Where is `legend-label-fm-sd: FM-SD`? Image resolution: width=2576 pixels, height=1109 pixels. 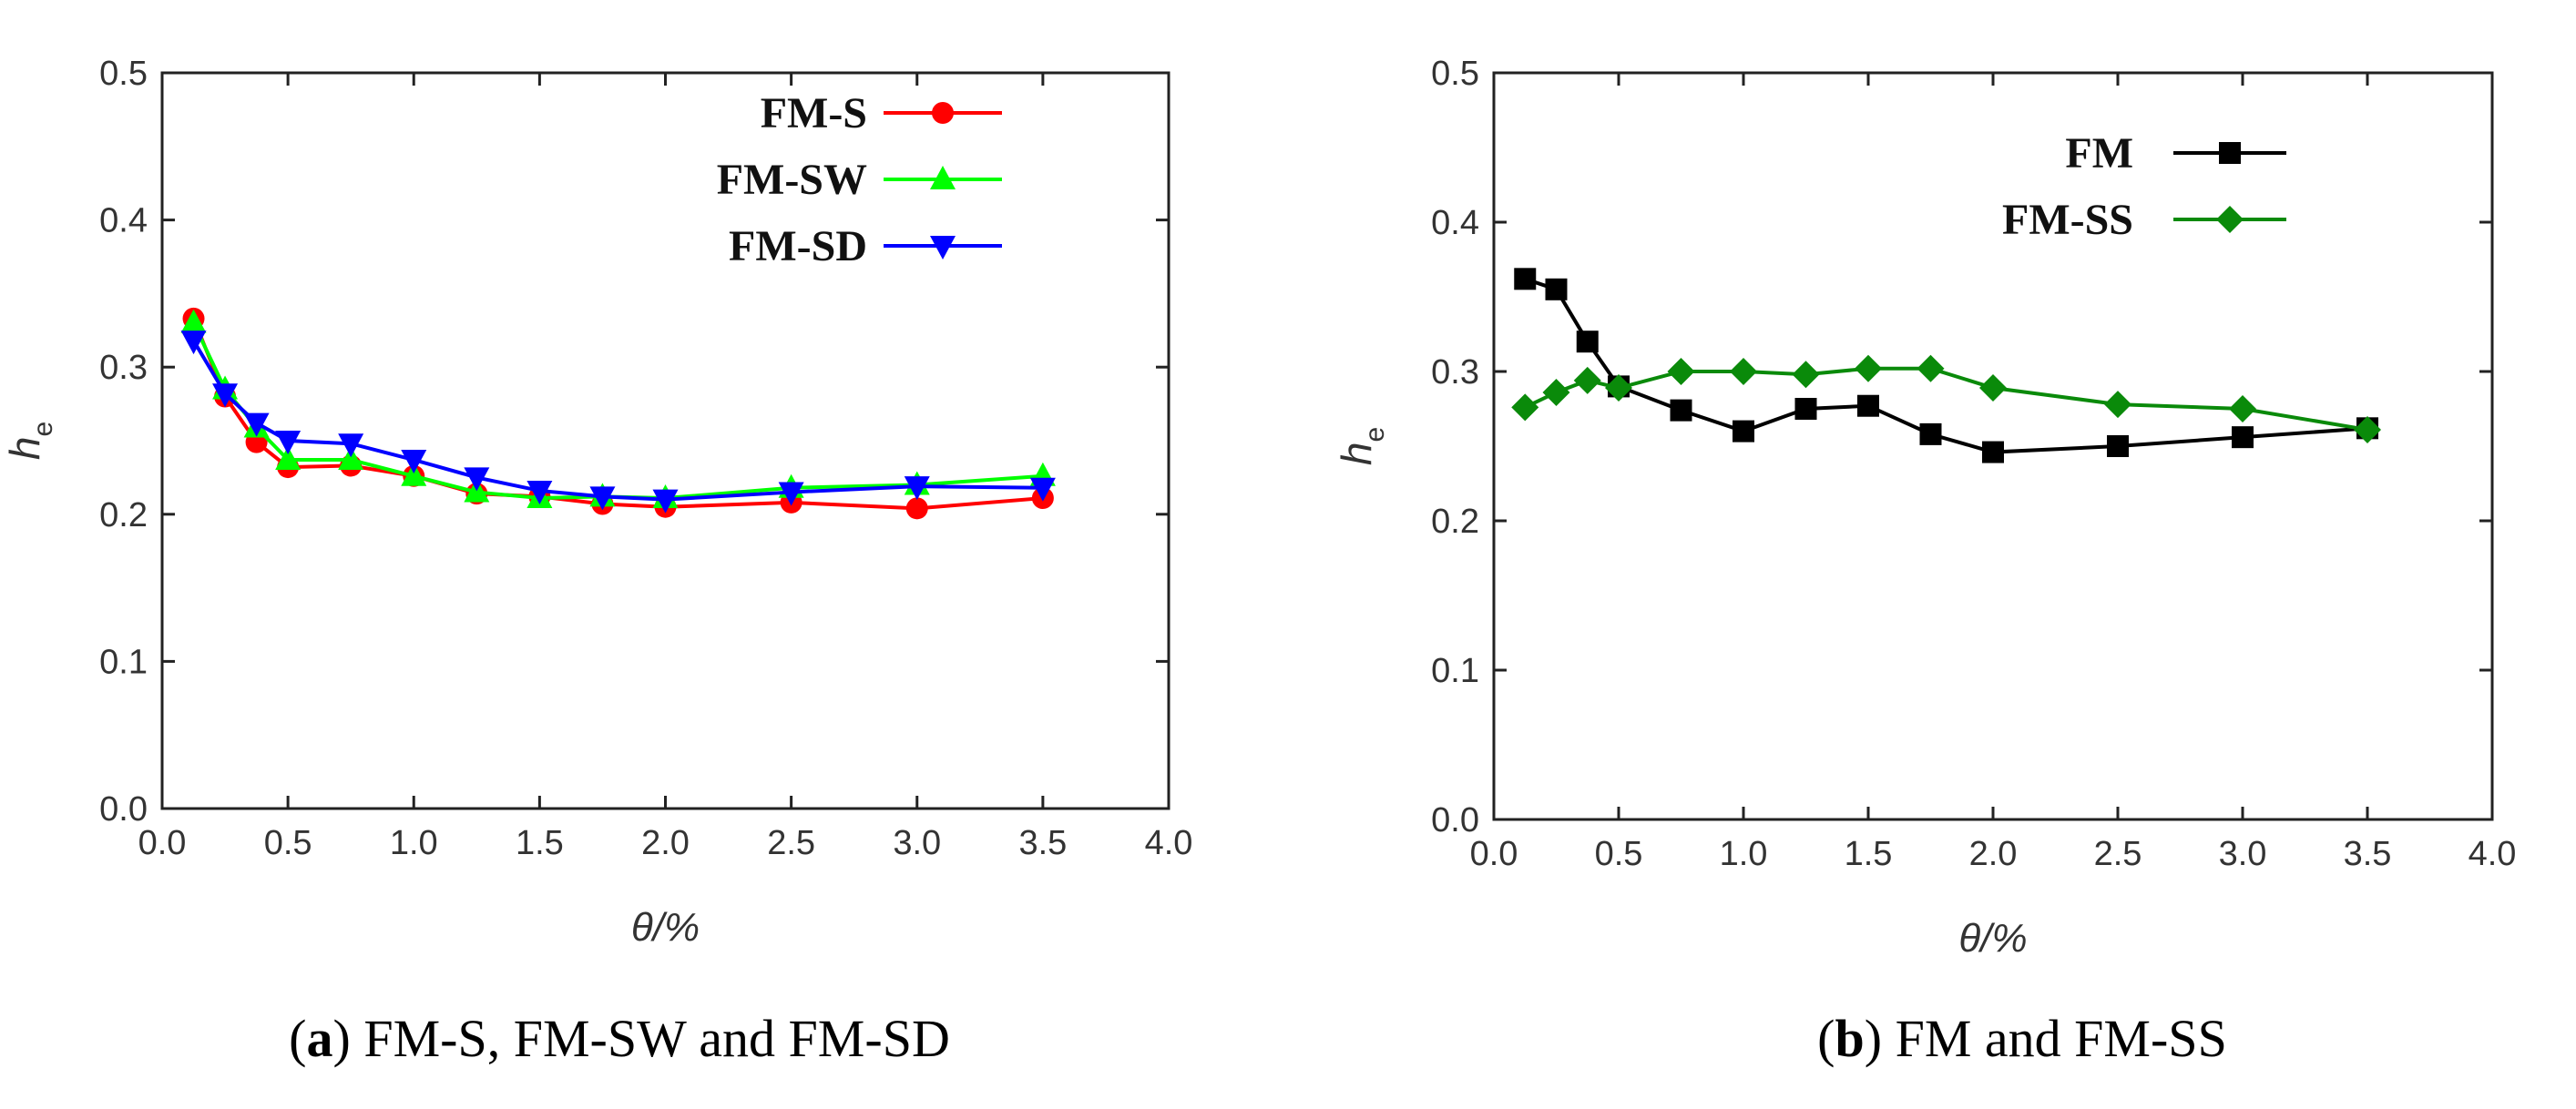 legend-label-fm-sd: FM-SD is located at coordinates (798, 246).